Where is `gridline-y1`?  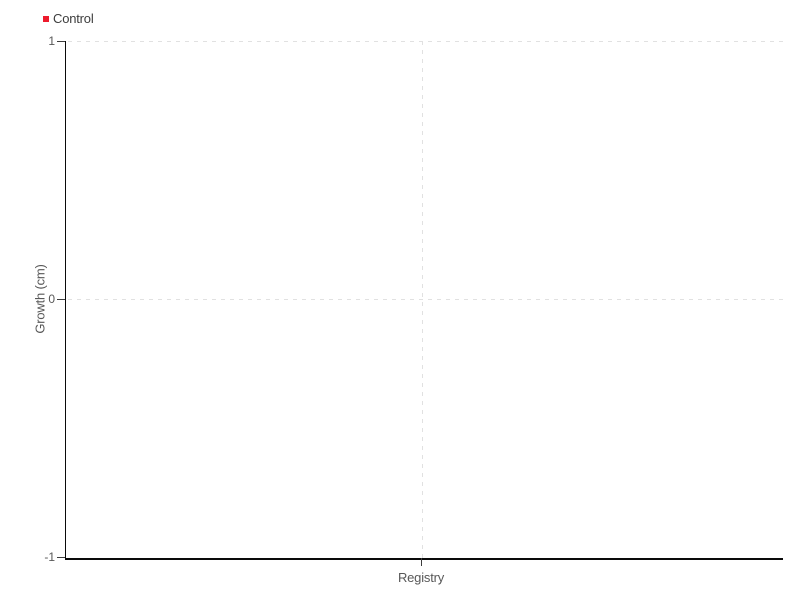 gridline-y1 is located at coordinates (425, 41).